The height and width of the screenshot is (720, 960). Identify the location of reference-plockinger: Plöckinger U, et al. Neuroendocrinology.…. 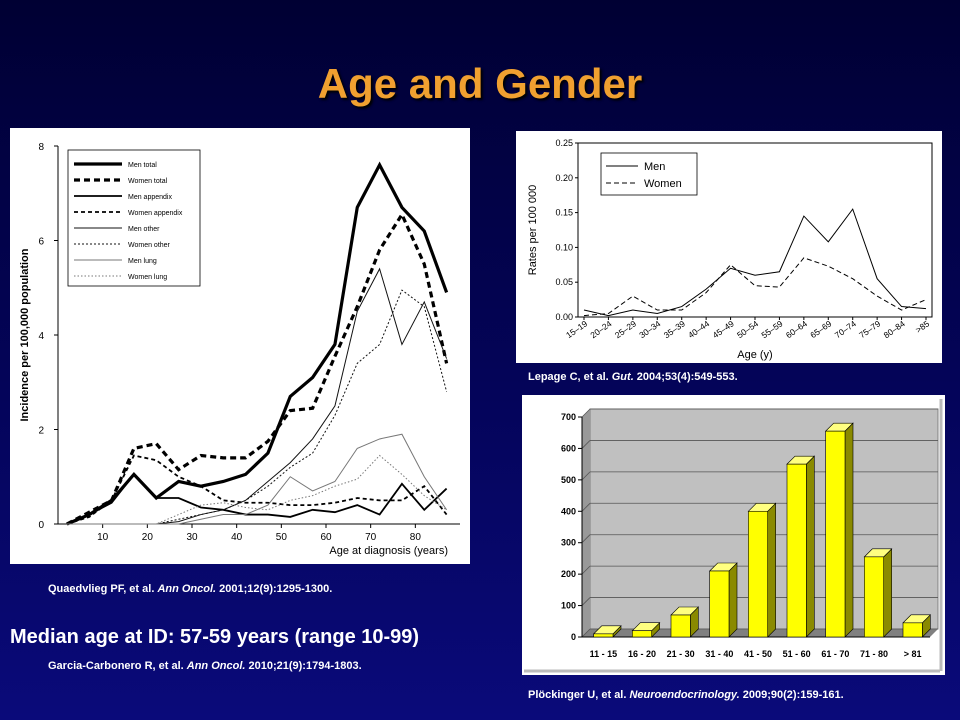
(686, 695).